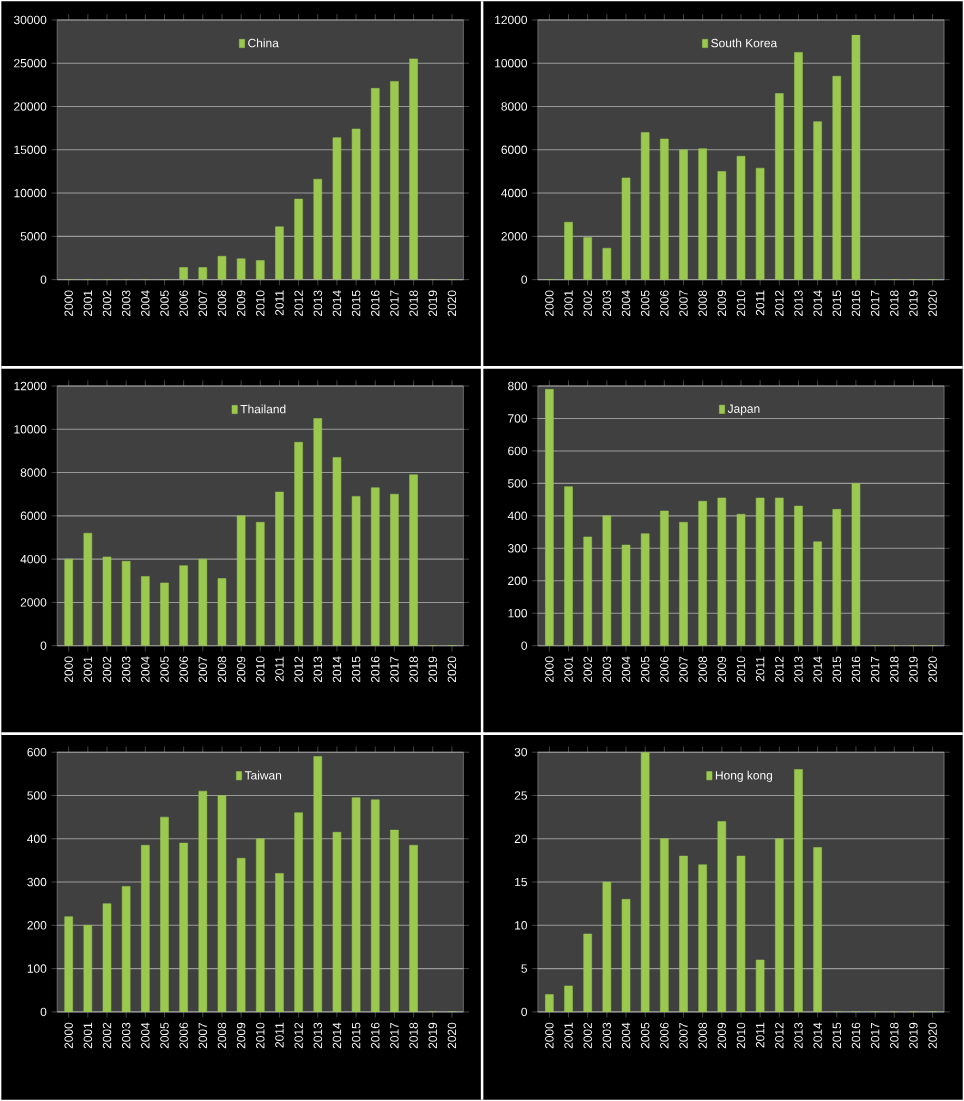 This screenshot has height=1101, width=964. Describe the element at coordinates (33, 559) in the screenshot. I see `y-tick-label: 4000` at that location.